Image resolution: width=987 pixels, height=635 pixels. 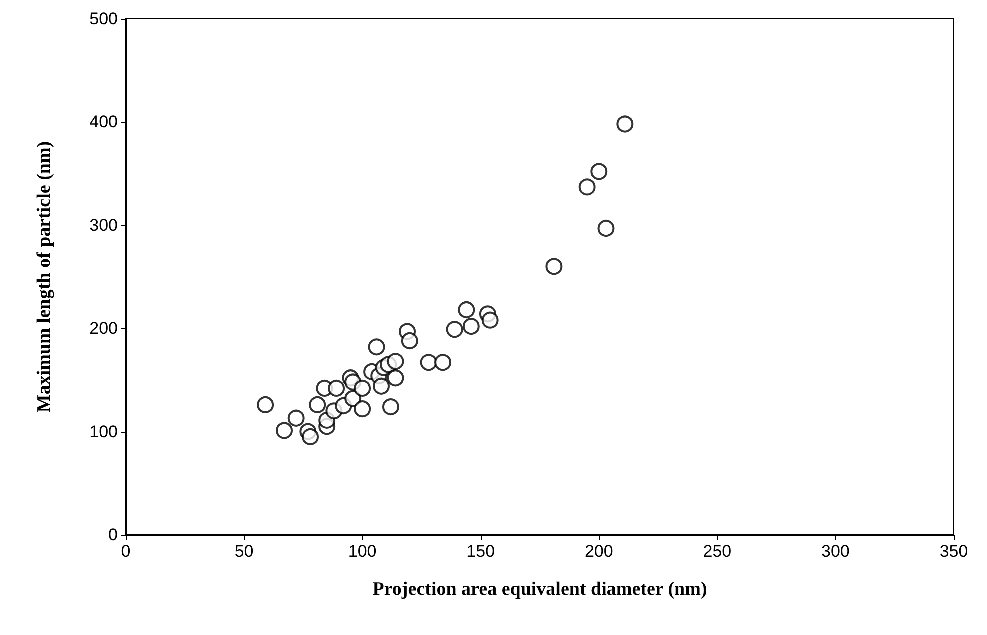 What do you see at coordinates (104, 19) in the screenshot?
I see `y-tick-label: 500` at bounding box center [104, 19].